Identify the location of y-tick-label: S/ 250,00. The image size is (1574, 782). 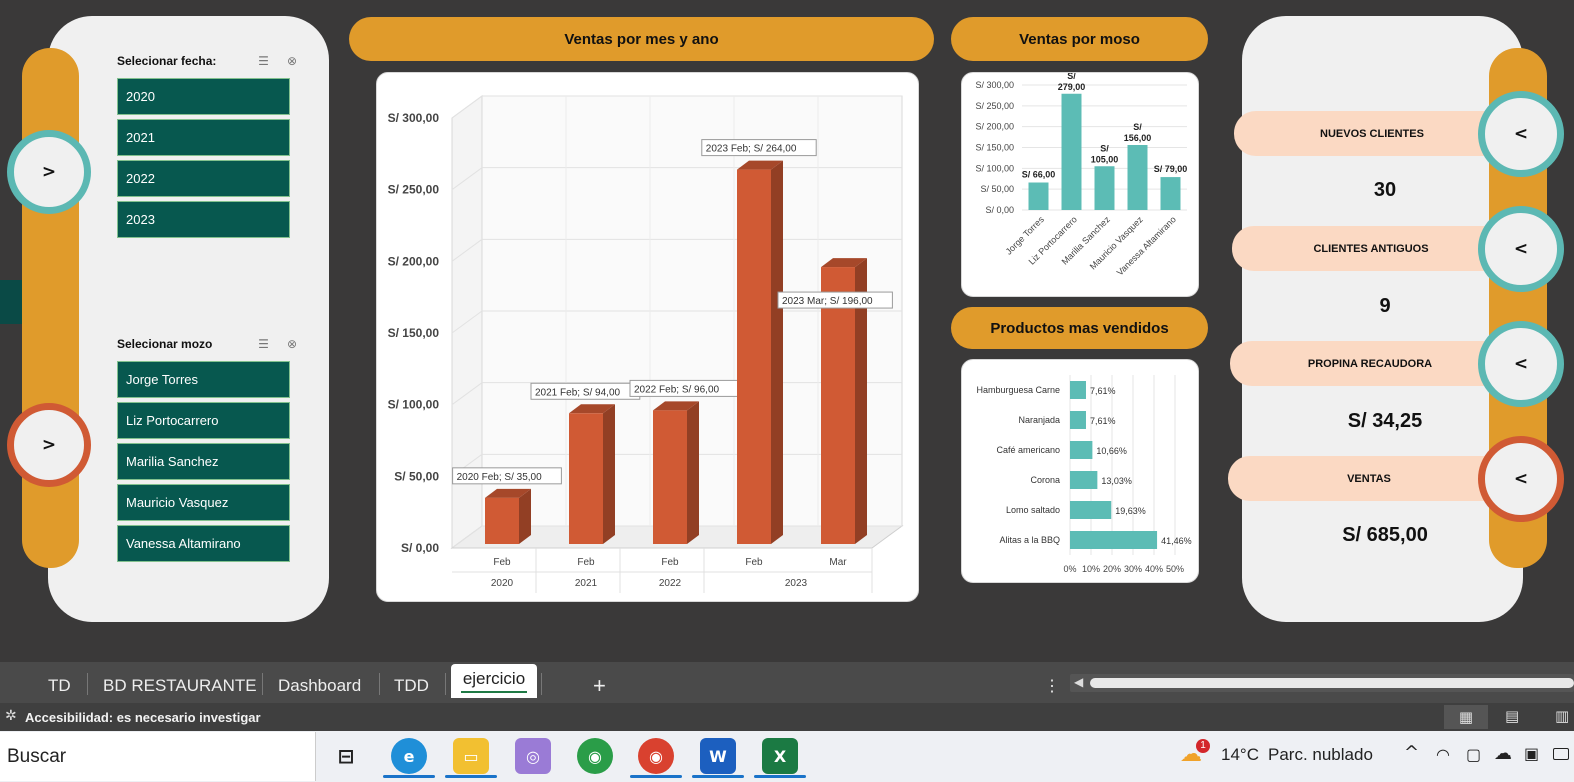
(414, 190).